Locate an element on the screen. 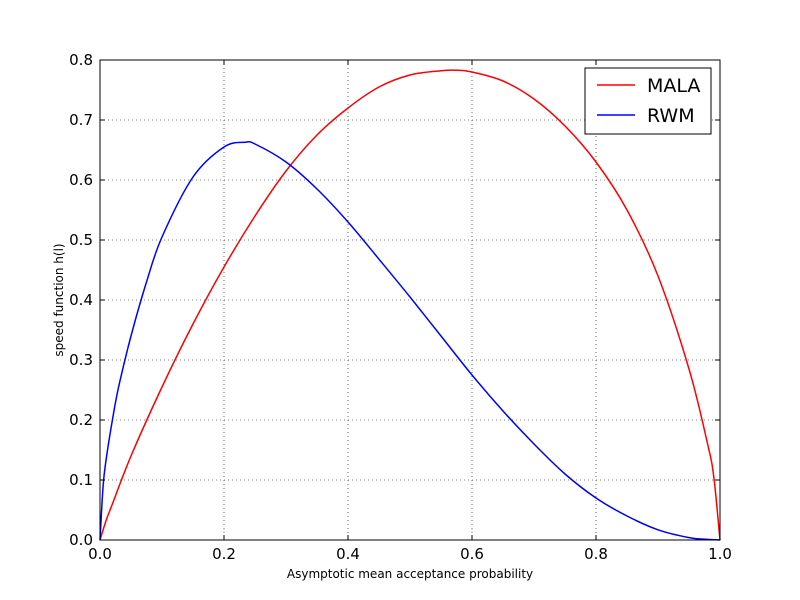 The width and height of the screenshot is (800, 600). y-tick-label: 0.4 is located at coordinates (81, 300).